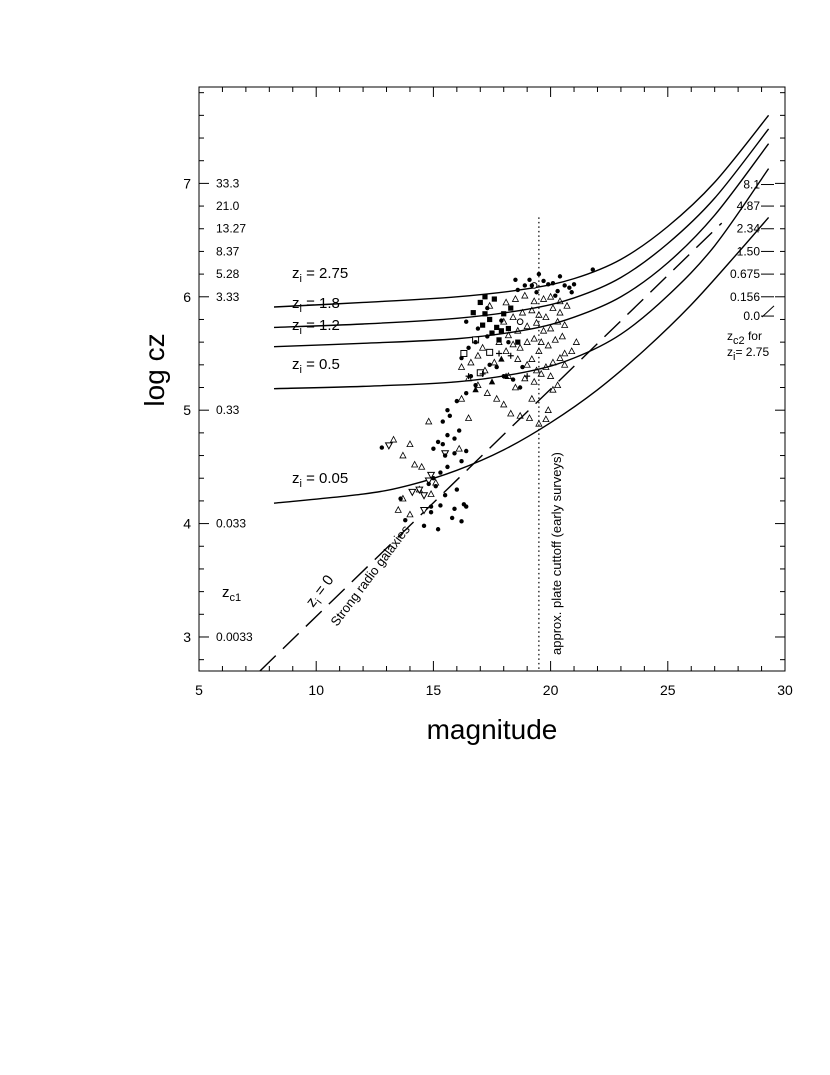 This screenshot has height=1075, width=830. What do you see at coordinates (187, 183) in the screenshot?
I see `y-tick-label: 7` at bounding box center [187, 183].